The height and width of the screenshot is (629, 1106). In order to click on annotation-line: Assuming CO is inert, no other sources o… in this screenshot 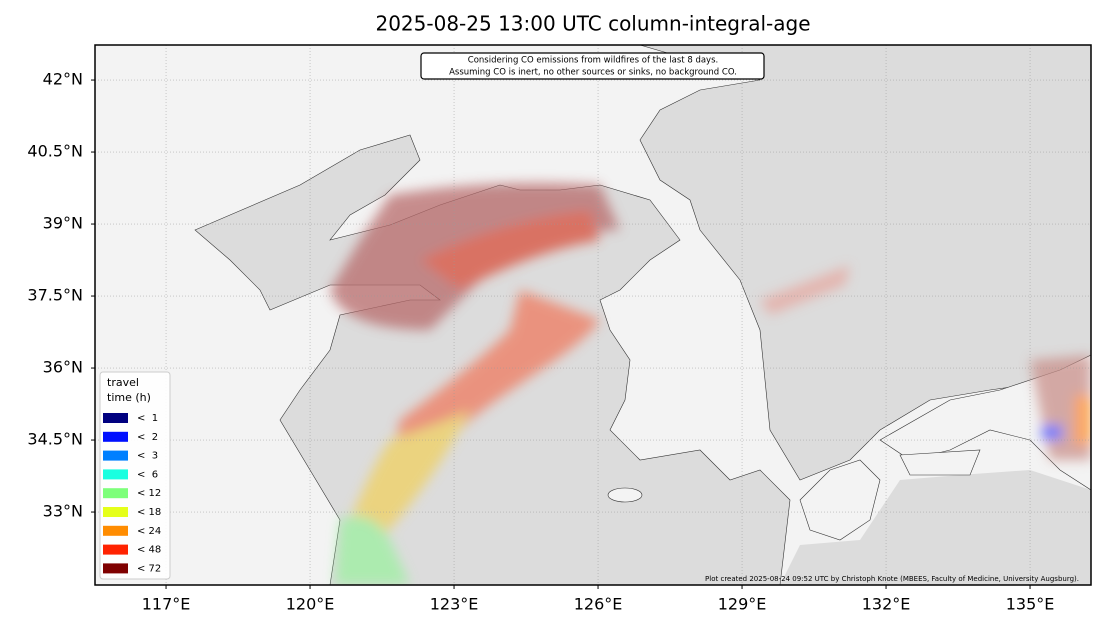, I will do `click(593, 73)`.